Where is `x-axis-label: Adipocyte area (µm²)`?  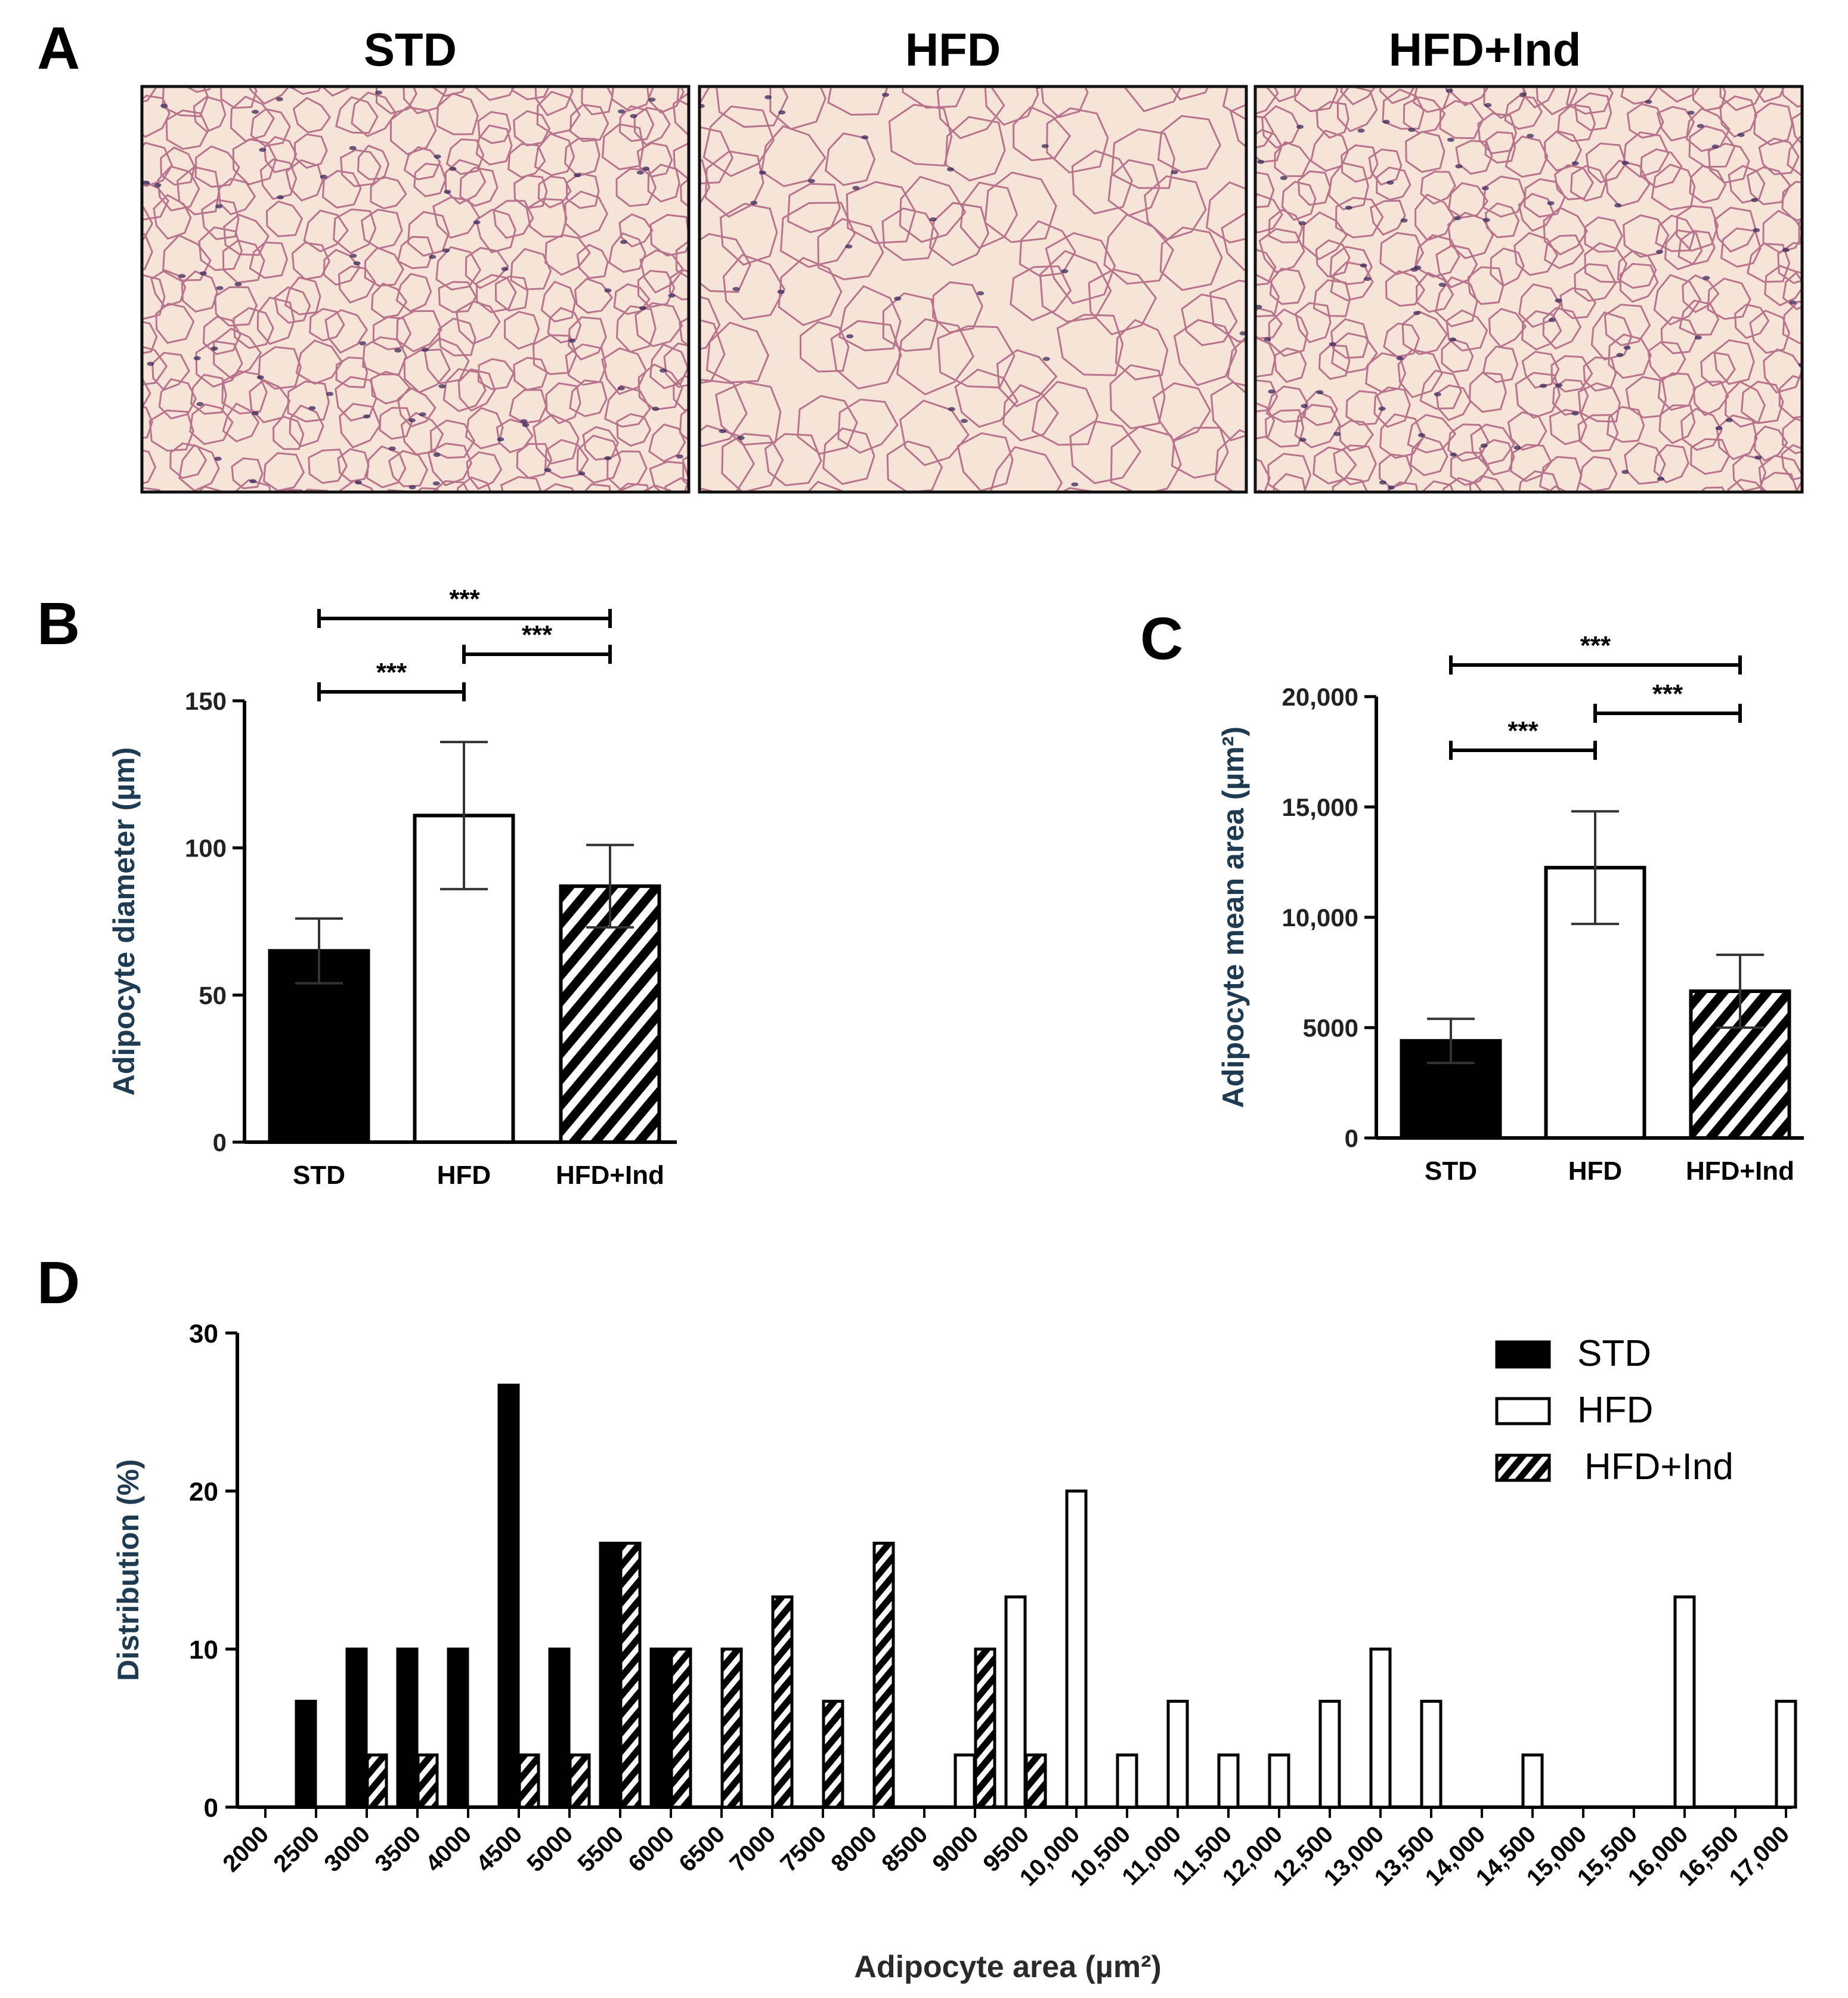
x-axis-label: Adipocyte area (µm²) is located at coordinates (1008, 1967).